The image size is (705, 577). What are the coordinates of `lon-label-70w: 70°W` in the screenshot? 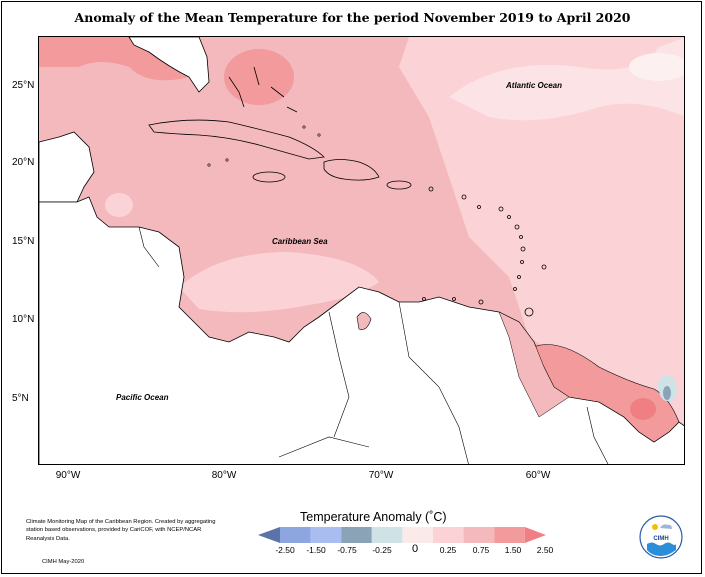 It's located at (381, 475).